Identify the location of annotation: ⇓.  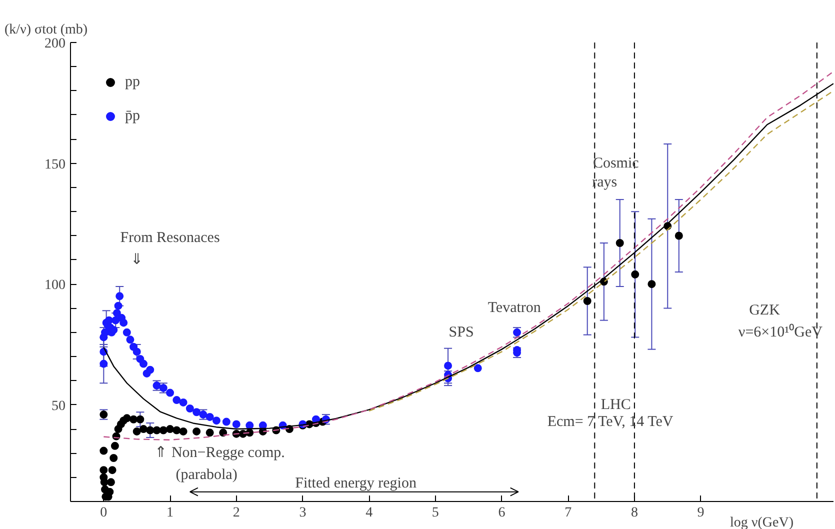
(137, 260).